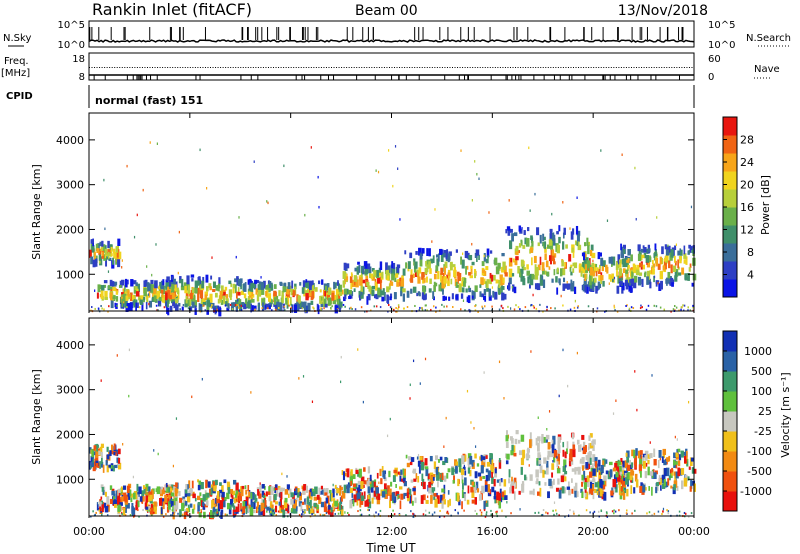 Image resolution: width=800 pixels, height=554 pixels. I want to click on noise-panel: N.Sky 10^5 10^0 10^5 10^0 N.Search, so click(397, 35).